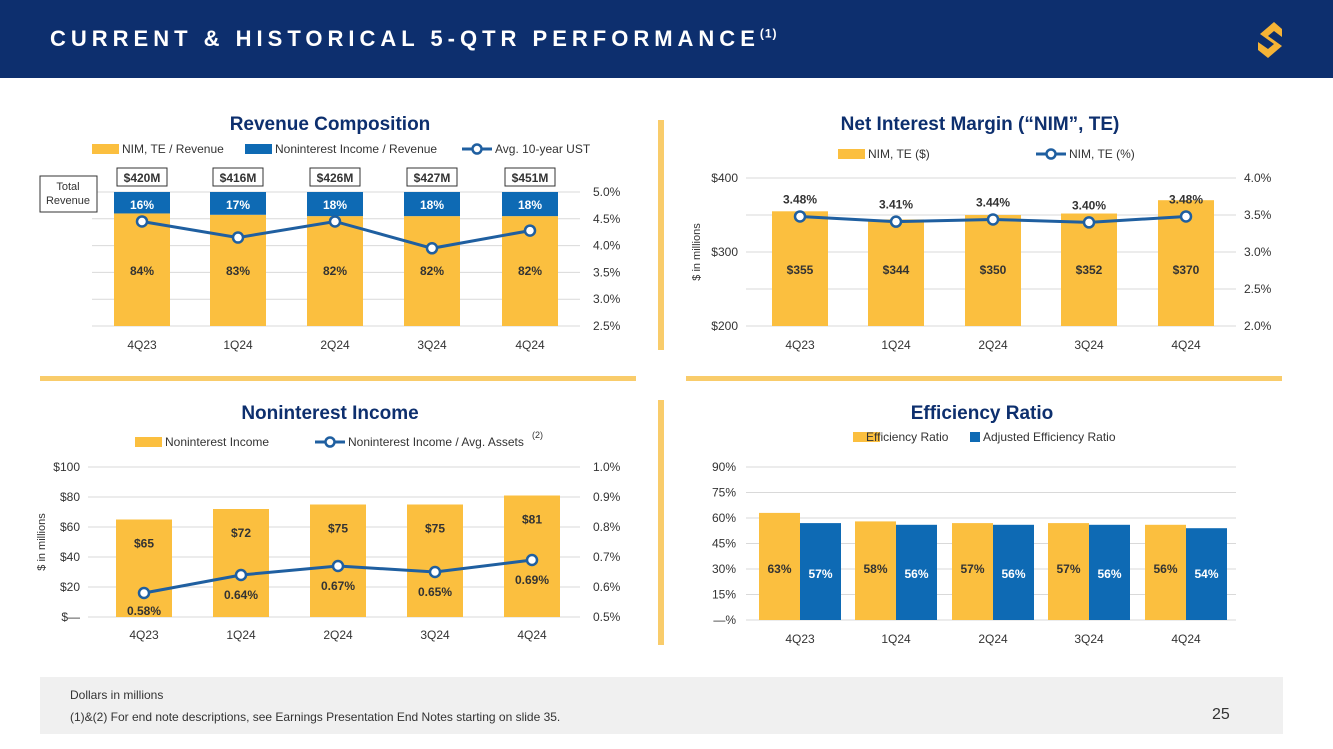 This screenshot has height=749, width=1333. What do you see at coordinates (768, 33) in the screenshot?
I see `title-footnote-marker: (1)` at bounding box center [768, 33].